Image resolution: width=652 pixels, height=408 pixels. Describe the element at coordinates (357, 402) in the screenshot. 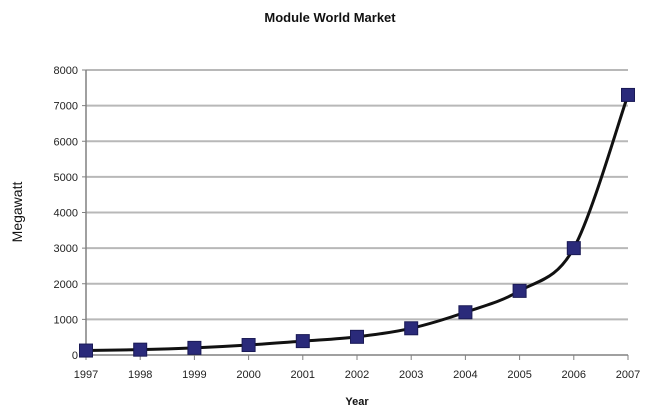

I see `x-axis-label: Year` at that location.